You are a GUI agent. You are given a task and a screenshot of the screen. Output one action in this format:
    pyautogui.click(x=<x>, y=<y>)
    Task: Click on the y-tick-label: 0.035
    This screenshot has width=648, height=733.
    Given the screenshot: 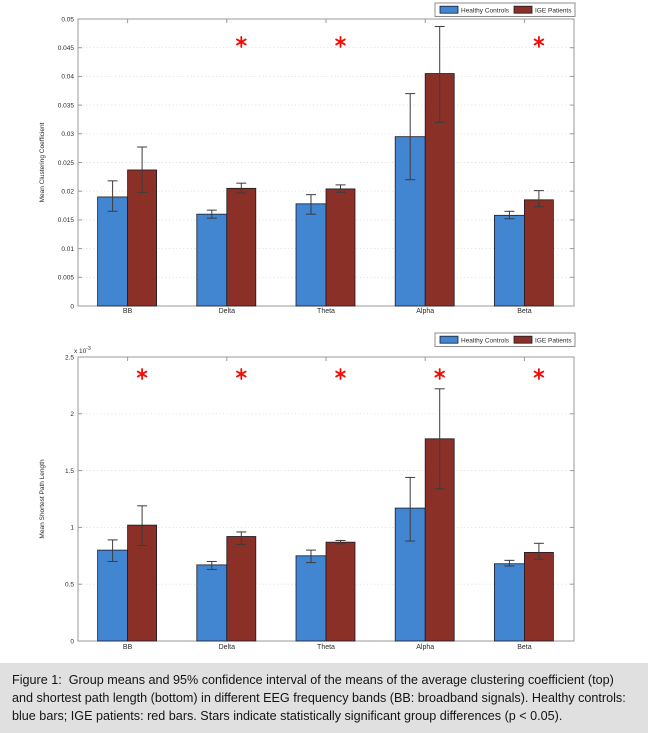 What is the action you would take?
    pyautogui.click(x=66, y=105)
    